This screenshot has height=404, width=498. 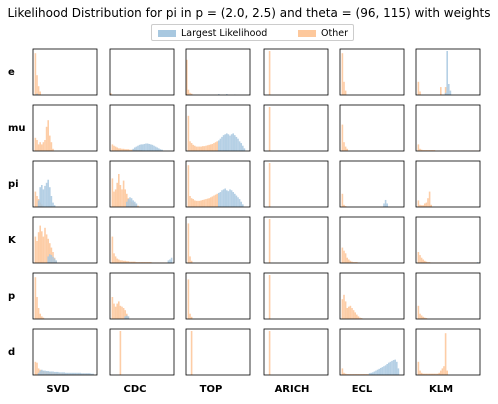 I want to click on panel-mu-svd, so click(x=65, y=128).